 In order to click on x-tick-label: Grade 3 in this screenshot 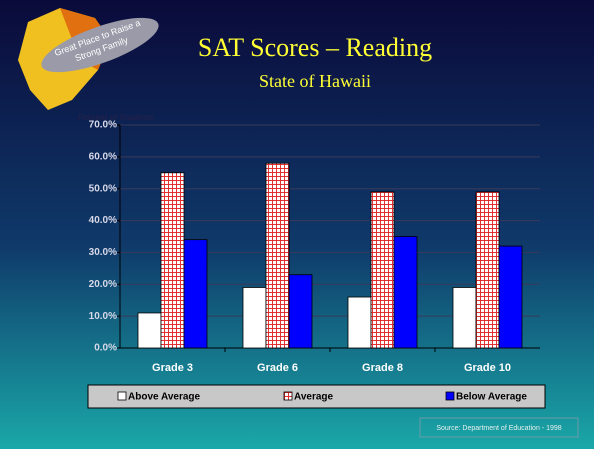, I will do `click(172, 368)`.